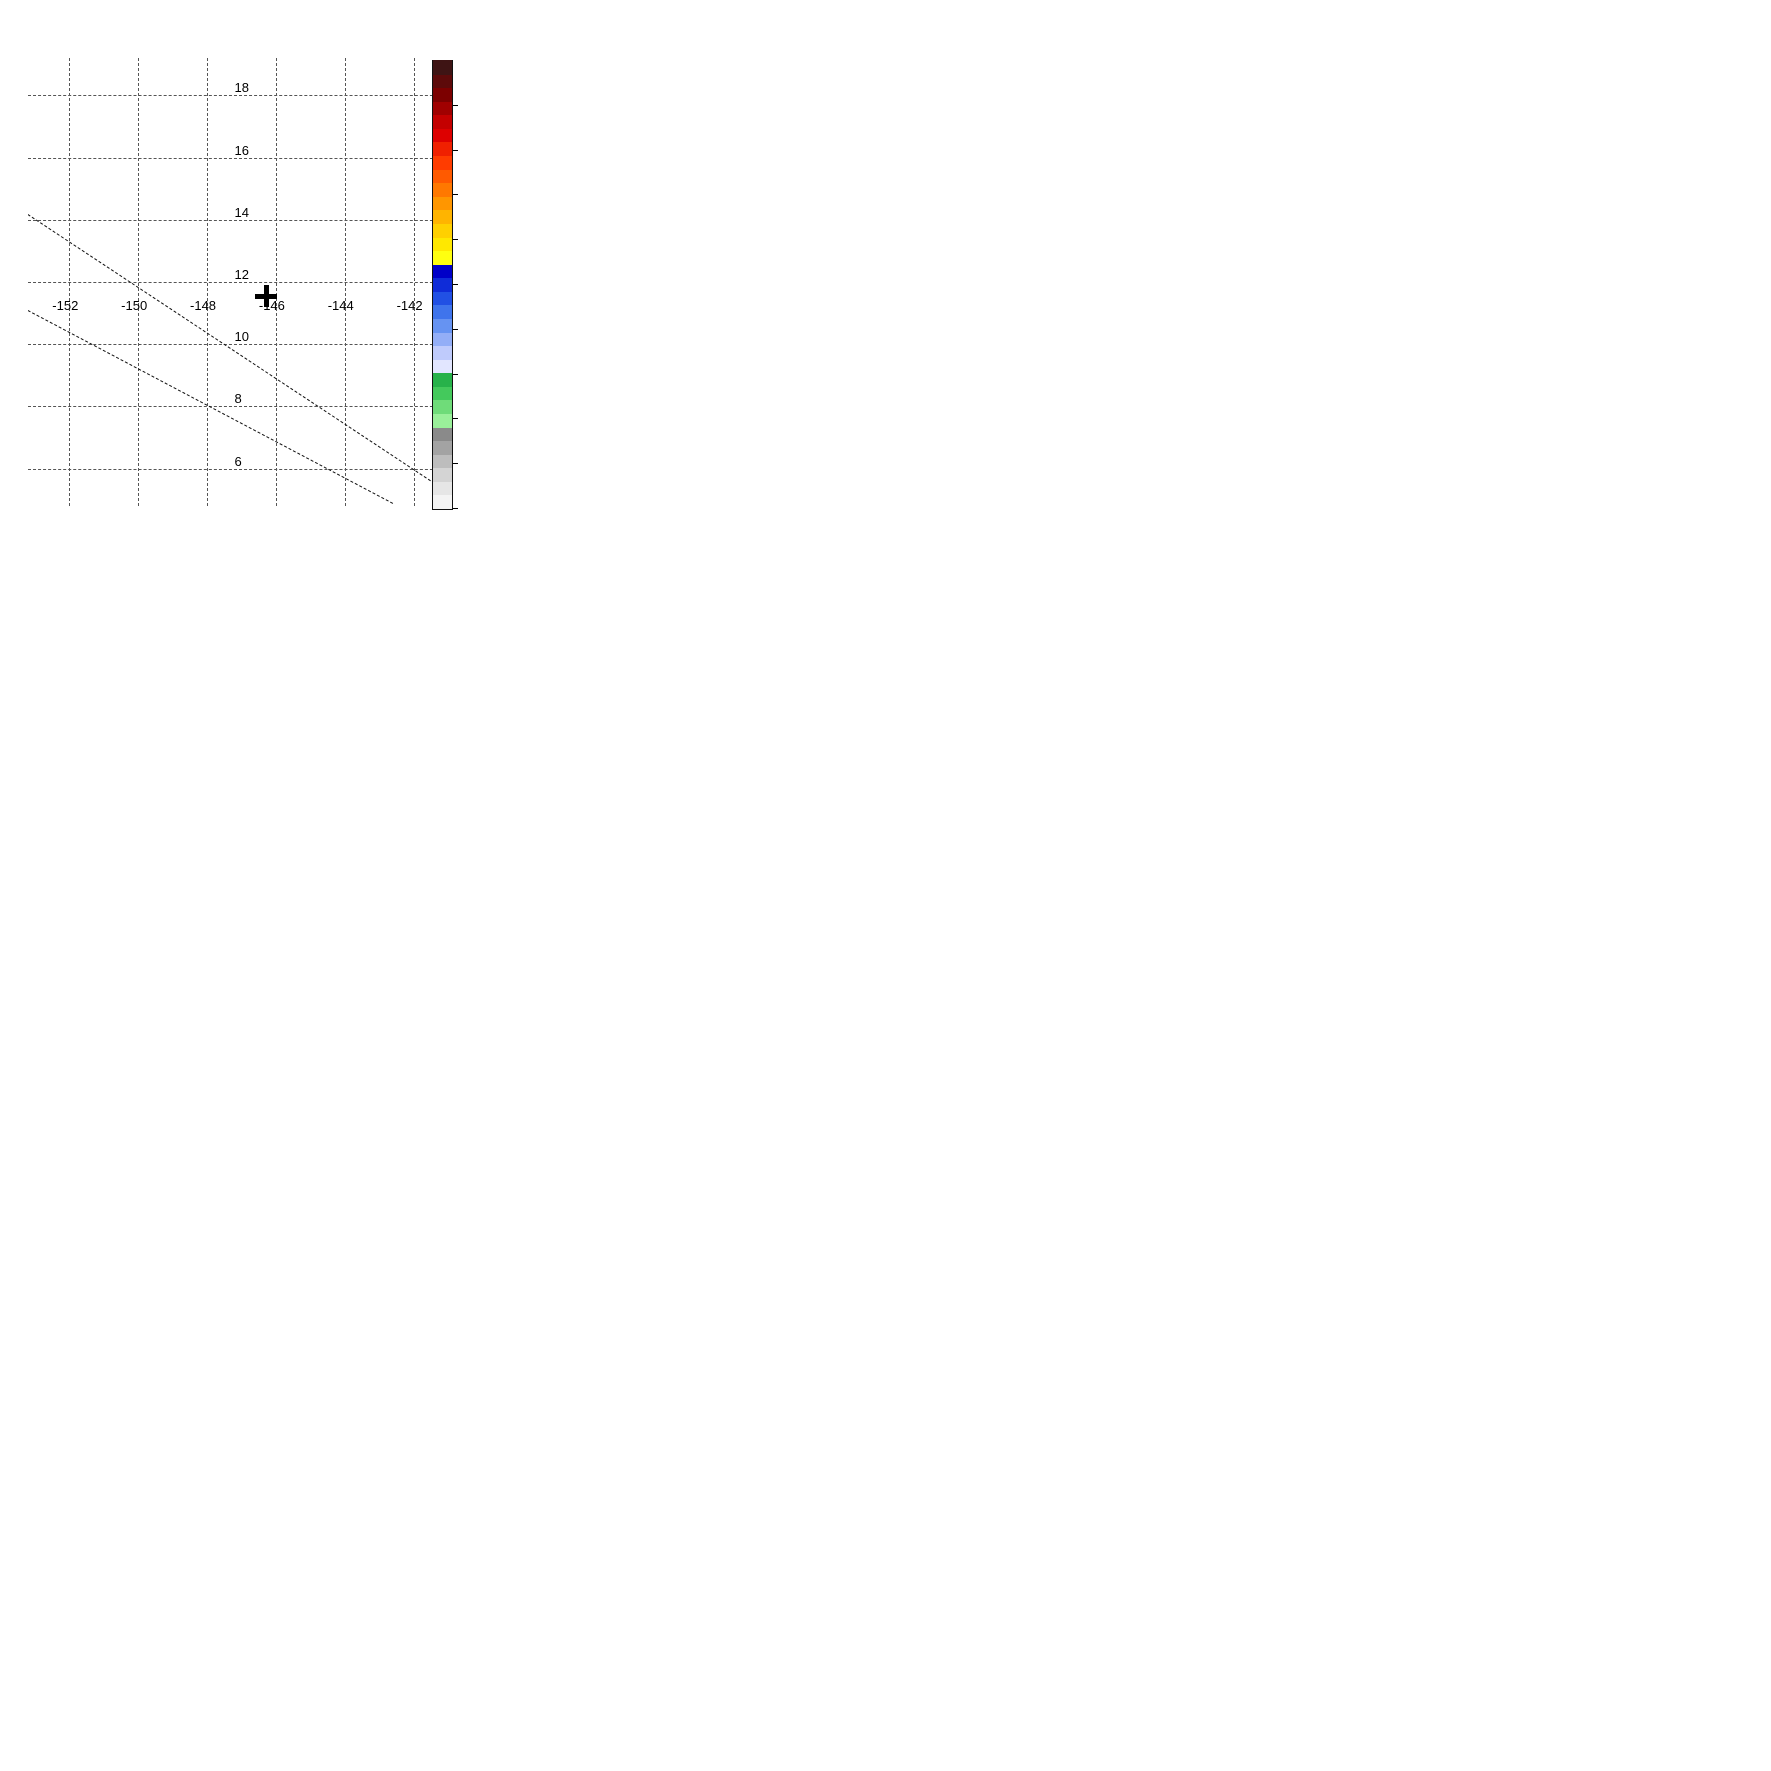  What do you see at coordinates (442, 339) in the screenshot?
I see `colorbar-segment-12-a` at bounding box center [442, 339].